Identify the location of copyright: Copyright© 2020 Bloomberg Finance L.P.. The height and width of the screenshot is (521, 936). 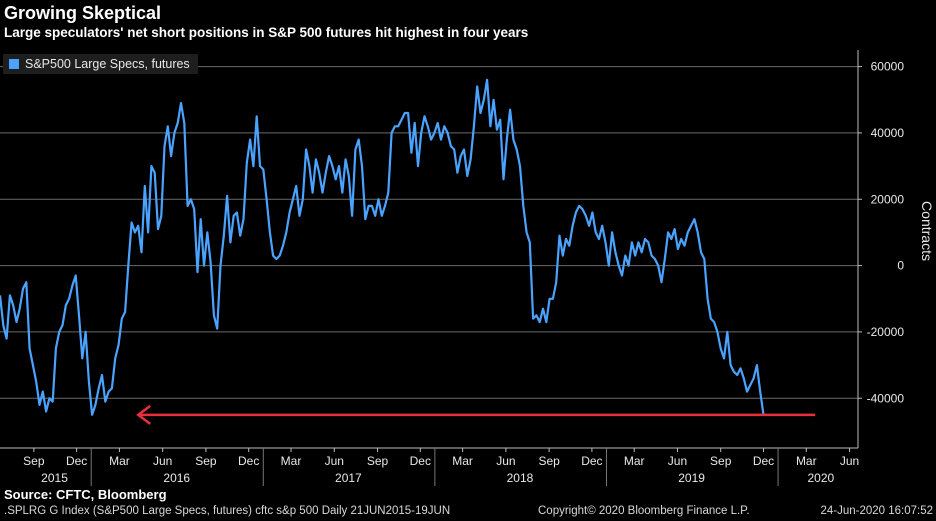
(644, 511).